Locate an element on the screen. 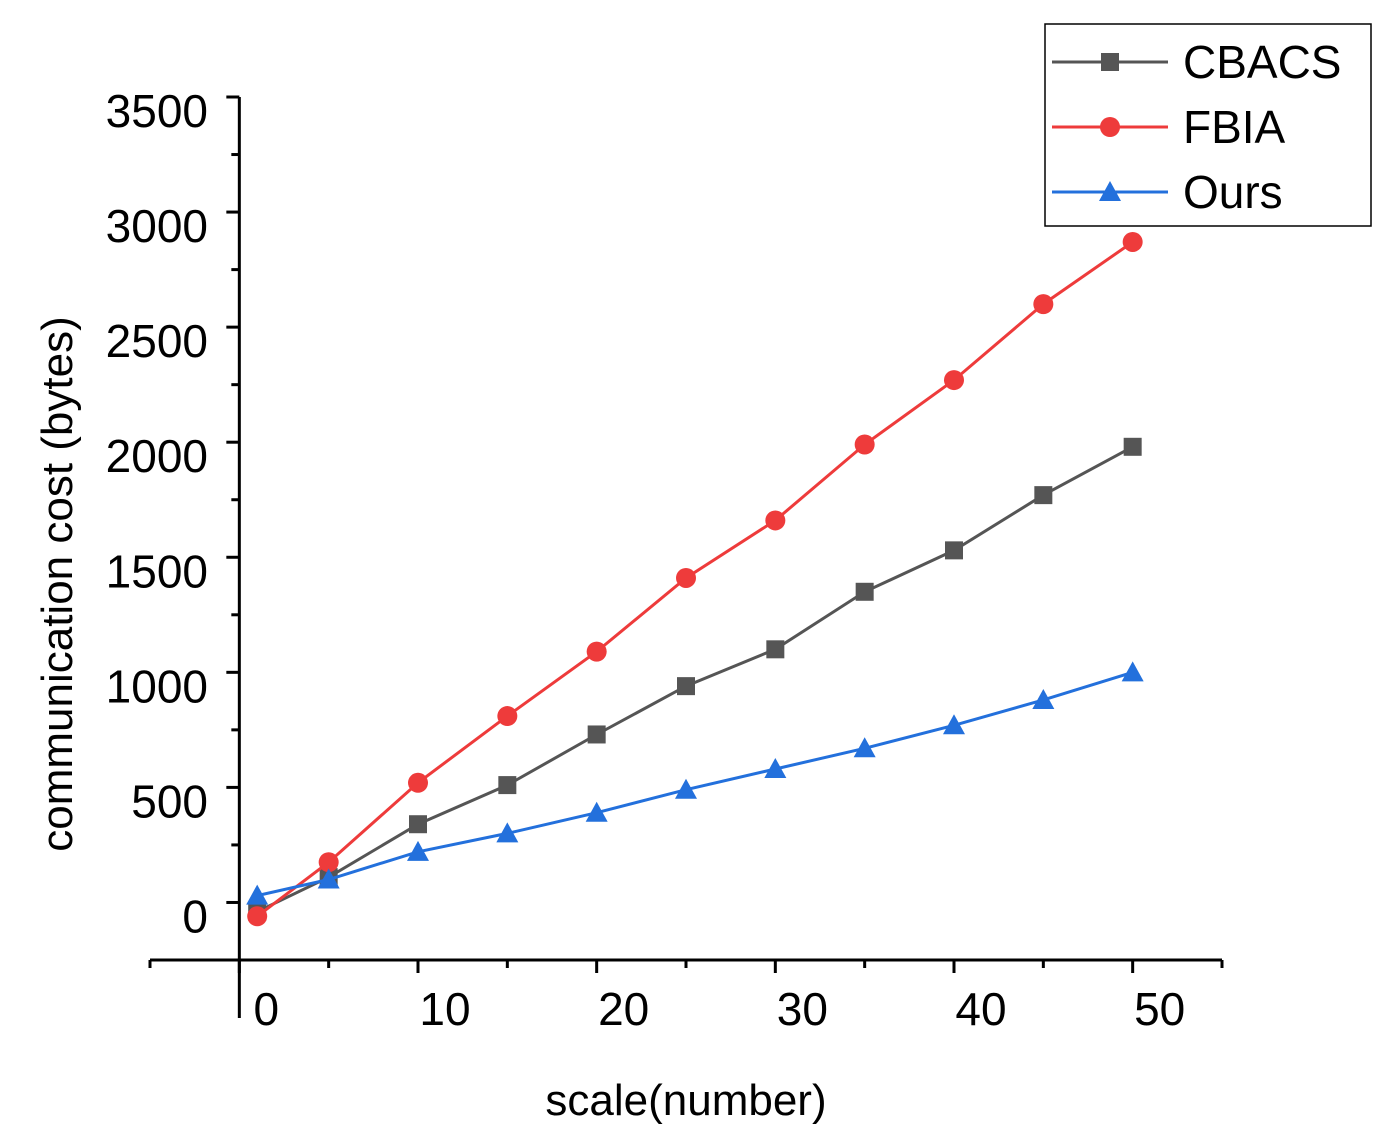  y-tick-label: 3500 is located at coordinates (157, 111).